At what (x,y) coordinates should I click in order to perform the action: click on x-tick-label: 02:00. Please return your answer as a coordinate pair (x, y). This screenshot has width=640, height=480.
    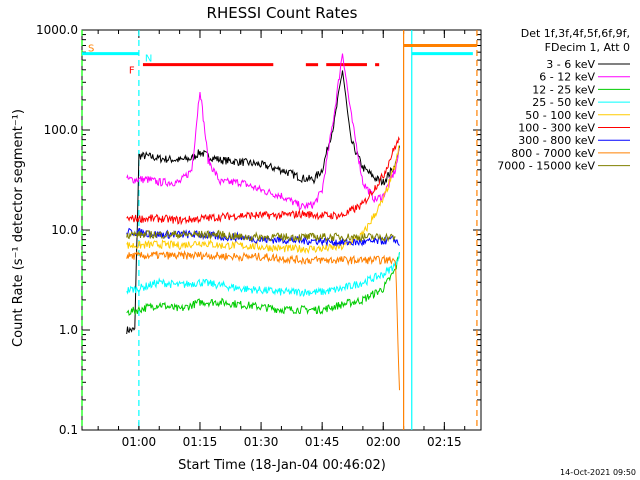
    Looking at the image, I should click on (383, 442).